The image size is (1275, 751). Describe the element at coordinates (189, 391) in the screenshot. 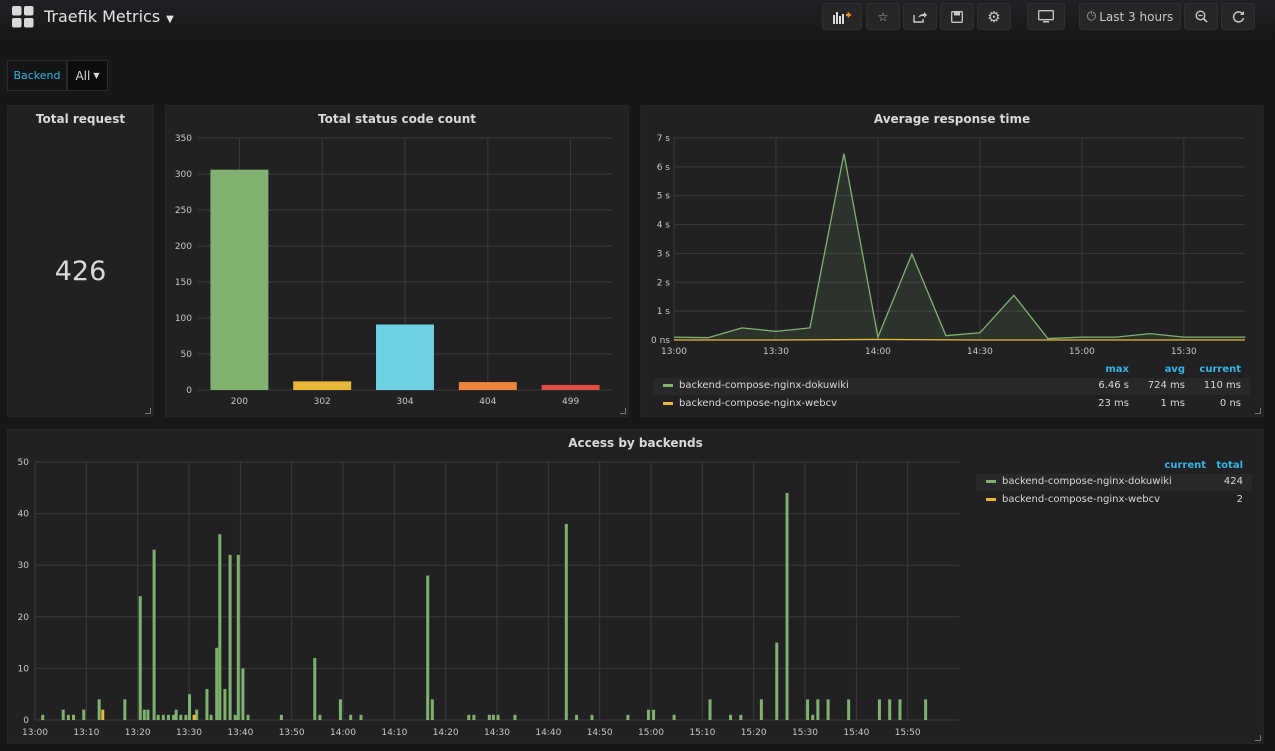

I see `y-tick-label: 0` at that location.